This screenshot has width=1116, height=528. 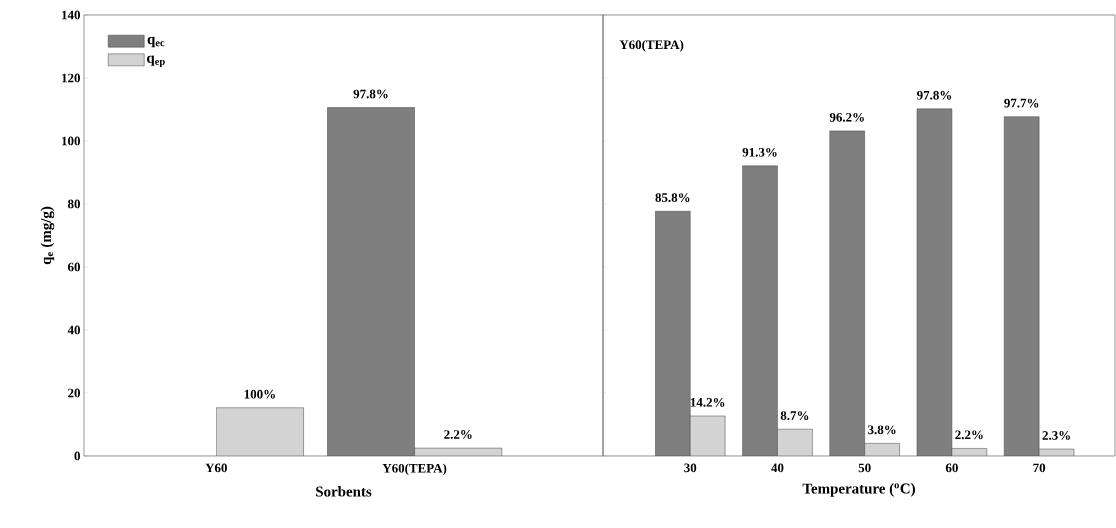 I want to click on annotation: 2.3%, so click(x=1056, y=435).